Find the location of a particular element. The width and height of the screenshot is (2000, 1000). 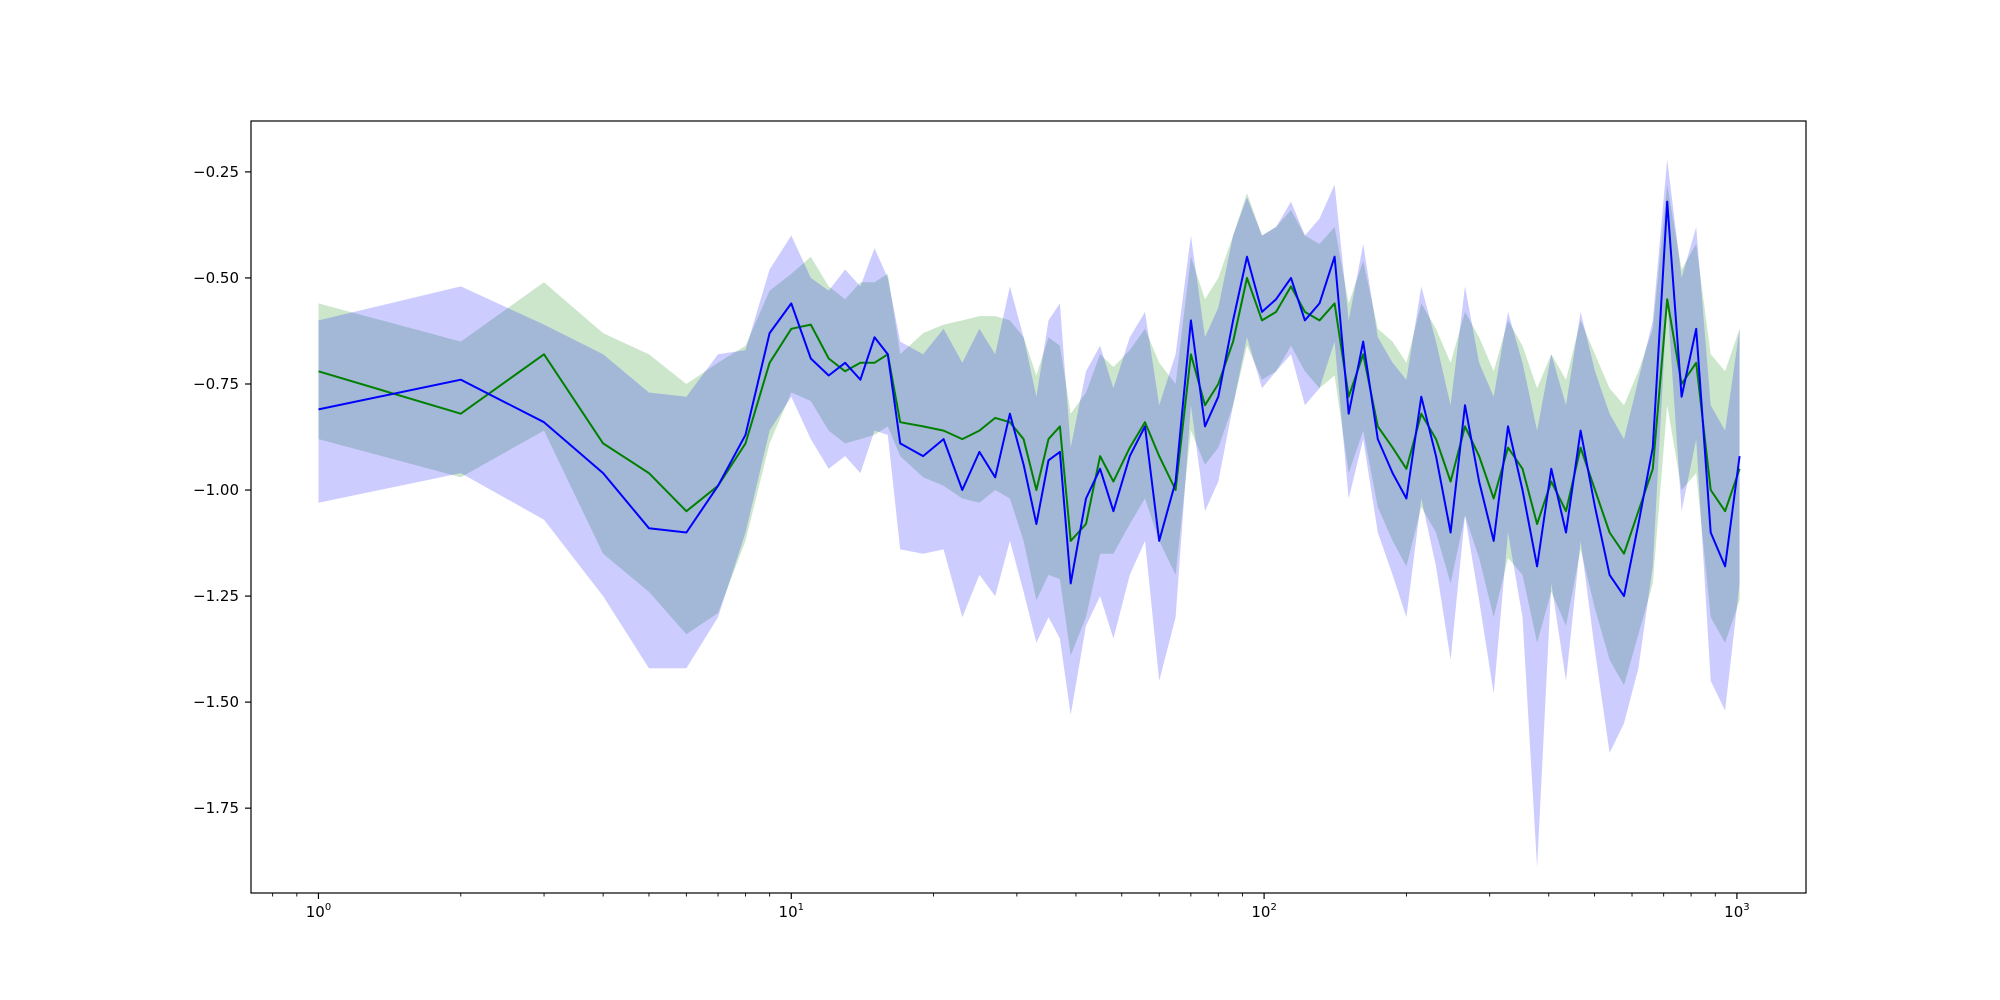

y-tick-label: −1.00 is located at coordinates (216, 490).